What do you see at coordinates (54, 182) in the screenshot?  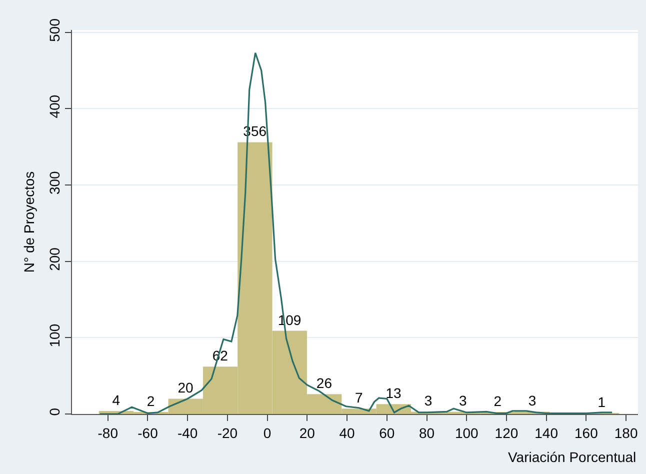 I see `y-tick-label: 300` at bounding box center [54, 182].